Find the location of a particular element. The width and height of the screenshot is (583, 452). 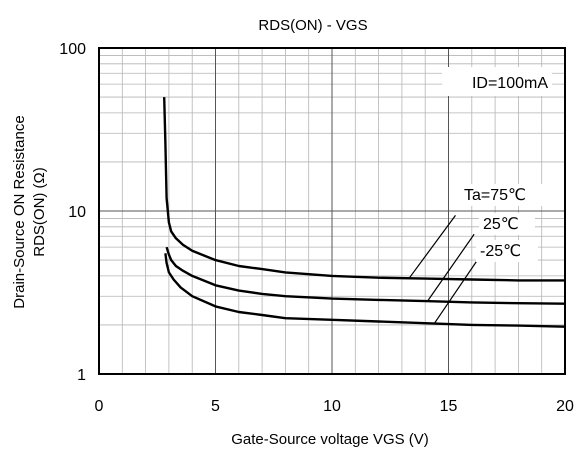

x-tick-label: 10 is located at coordinates (332, 406).